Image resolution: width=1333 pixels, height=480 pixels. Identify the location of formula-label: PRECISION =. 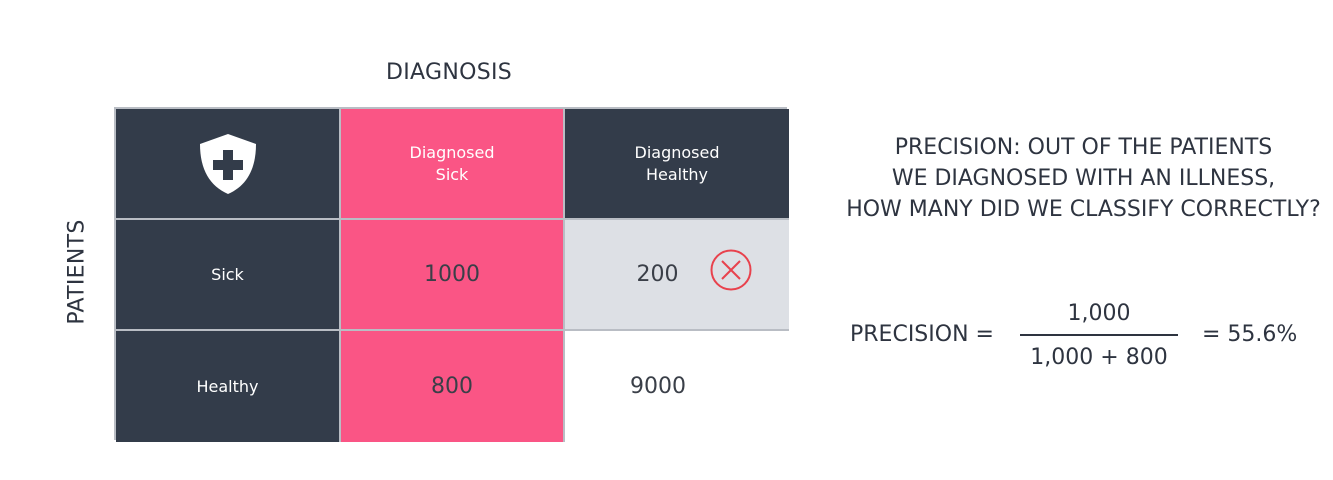
(922, 334).